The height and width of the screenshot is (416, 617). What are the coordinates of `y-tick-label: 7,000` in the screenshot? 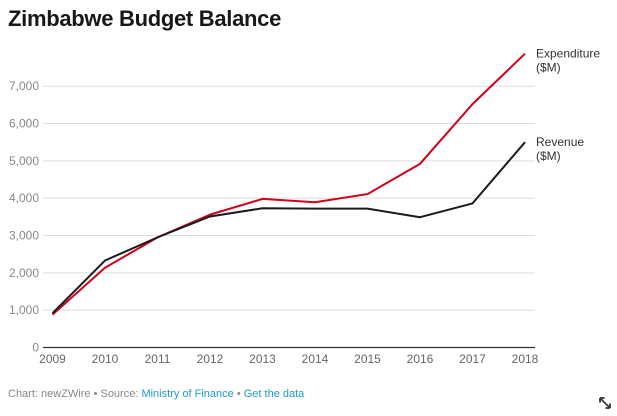 It's located at (24, 86).